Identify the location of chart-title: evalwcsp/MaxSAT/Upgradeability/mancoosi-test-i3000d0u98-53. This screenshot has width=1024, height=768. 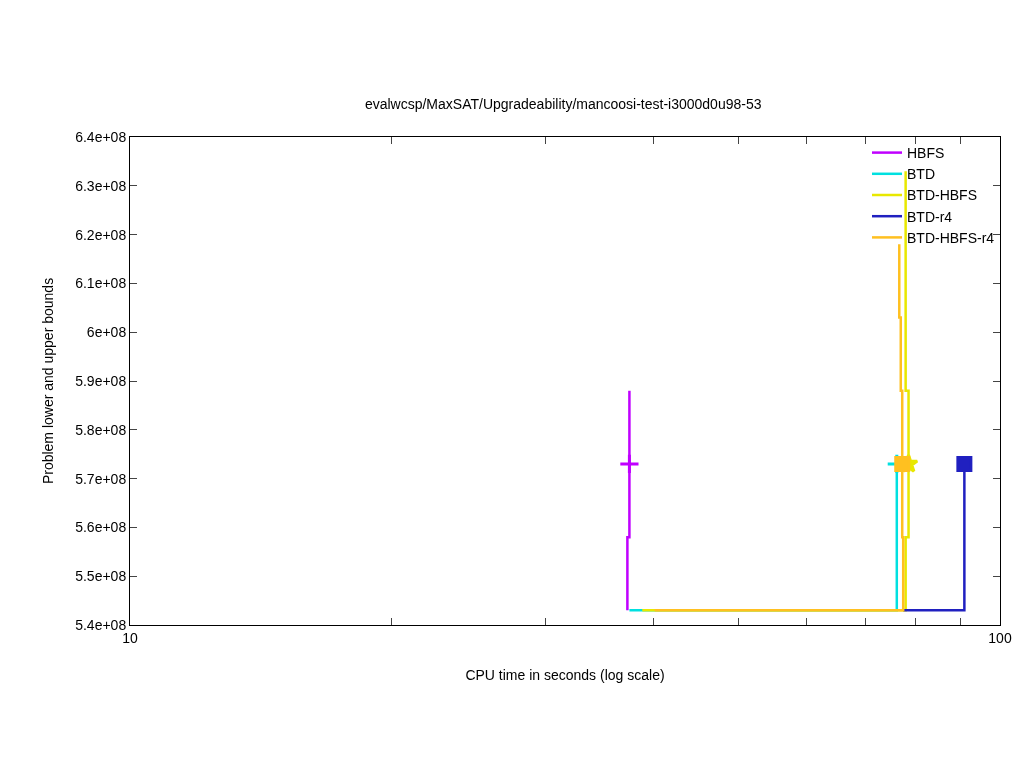
(563, 103).